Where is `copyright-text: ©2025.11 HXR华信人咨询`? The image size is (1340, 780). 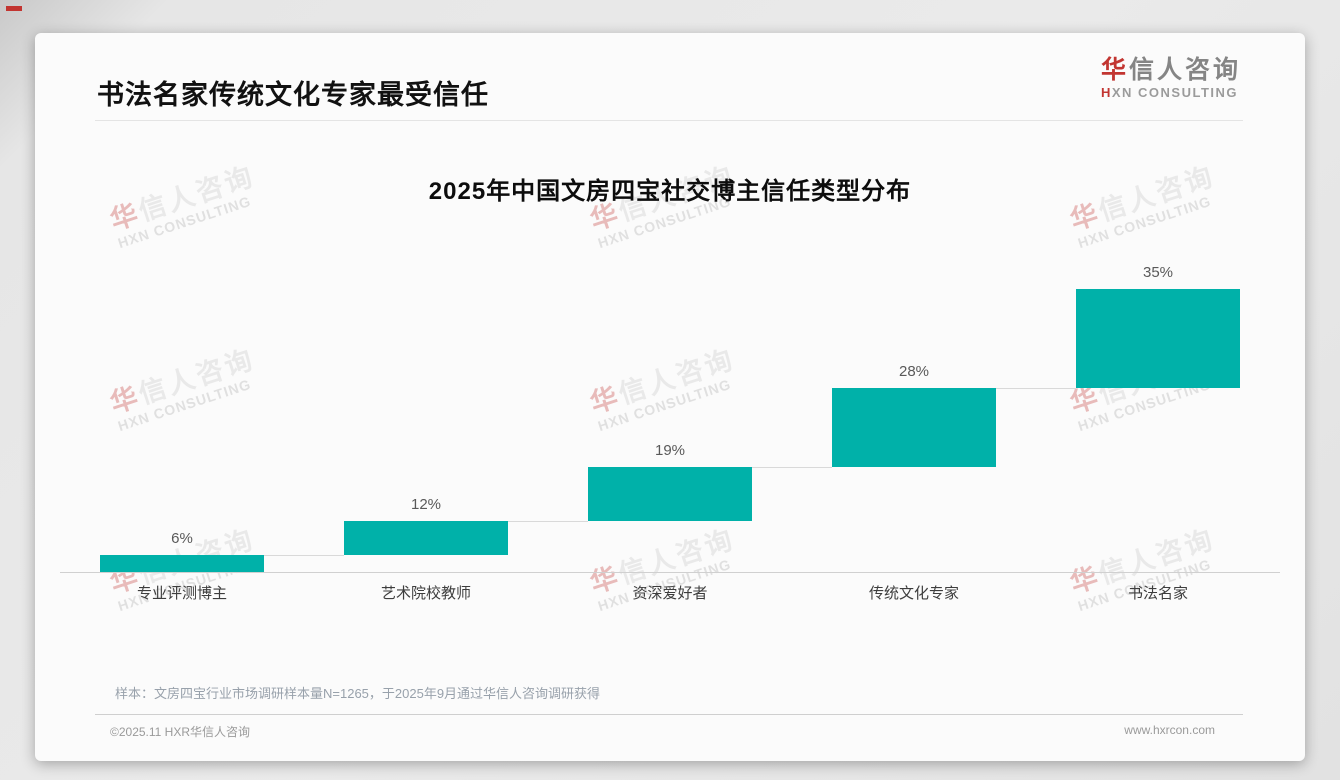 copyright-text: ©2025.11 HXR华信人咨询 is located at coordinates (180, 732).